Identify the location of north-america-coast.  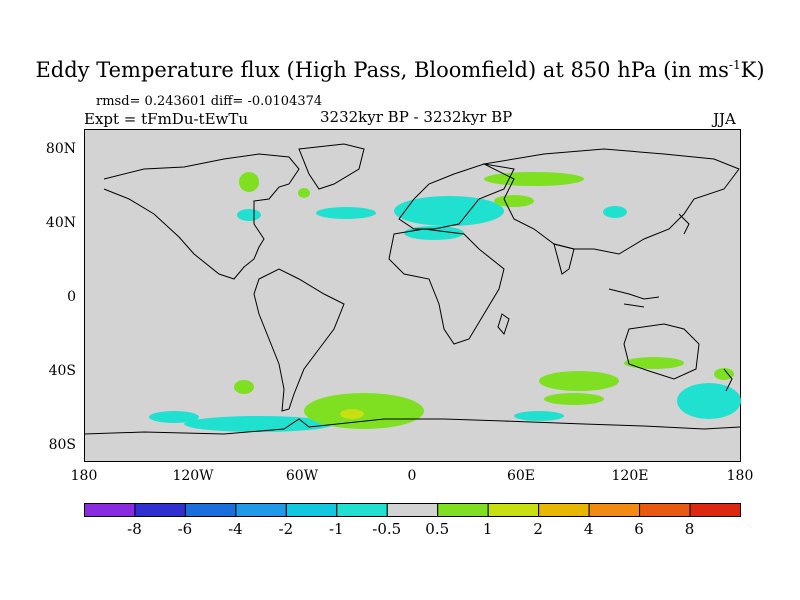
(201, 216).